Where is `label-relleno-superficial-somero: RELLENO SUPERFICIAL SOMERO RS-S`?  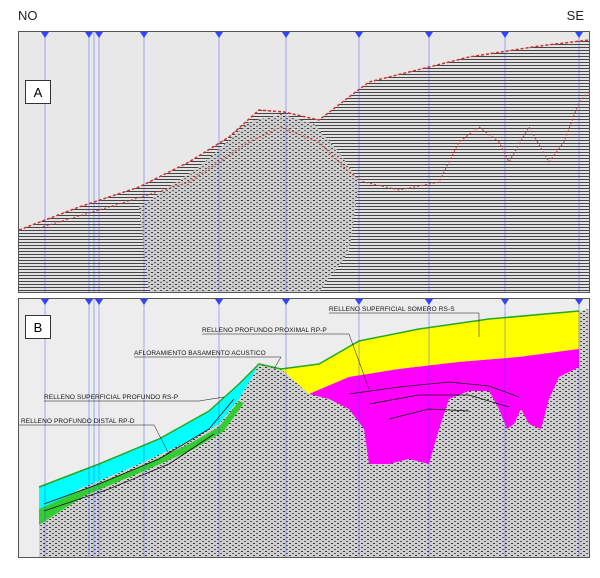
label-relleno-superficial-somero: RELLENO SUPERFICIAL SOMERO RS-S is located at coordinates (392, 309).